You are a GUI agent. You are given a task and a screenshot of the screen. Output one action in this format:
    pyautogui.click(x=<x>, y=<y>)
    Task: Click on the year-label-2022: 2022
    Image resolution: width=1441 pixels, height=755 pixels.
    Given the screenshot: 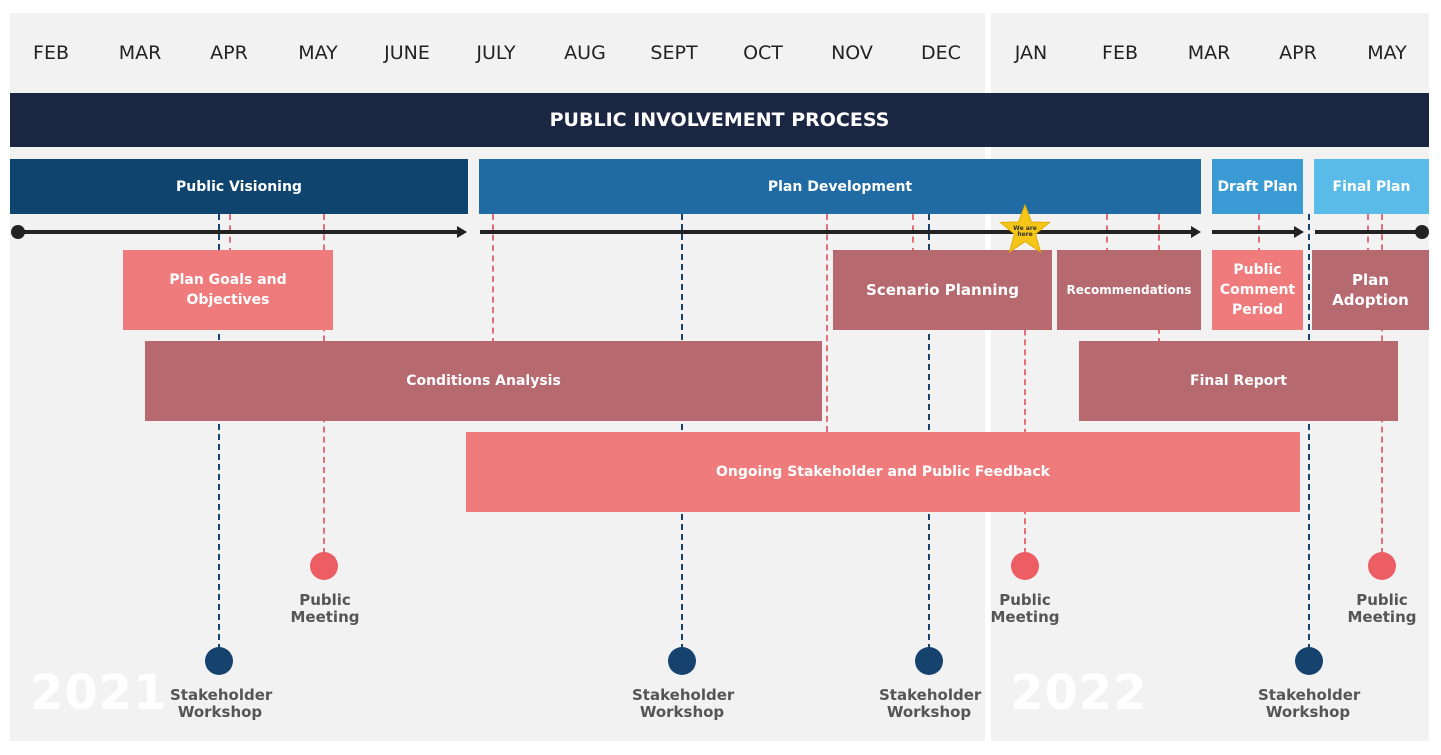 What is the action you would take?
    pyautogui.click(x=1079, y=693)
    